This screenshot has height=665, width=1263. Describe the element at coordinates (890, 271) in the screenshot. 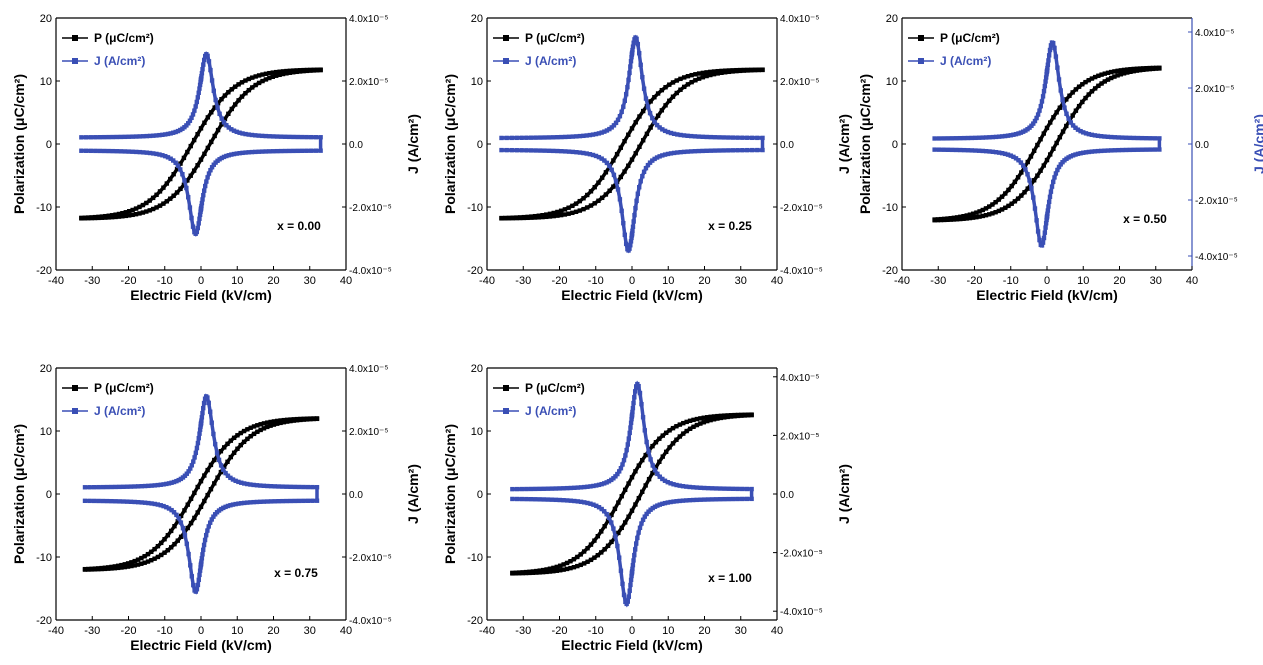

I see `y-tick-label: -20` at that location.